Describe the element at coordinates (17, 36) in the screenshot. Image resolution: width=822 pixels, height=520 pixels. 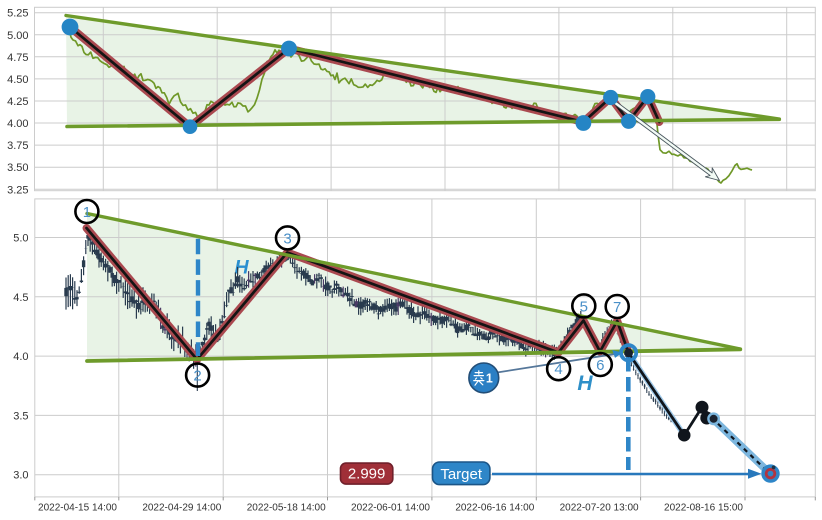
I see `svg-text: 5.00` at that location.